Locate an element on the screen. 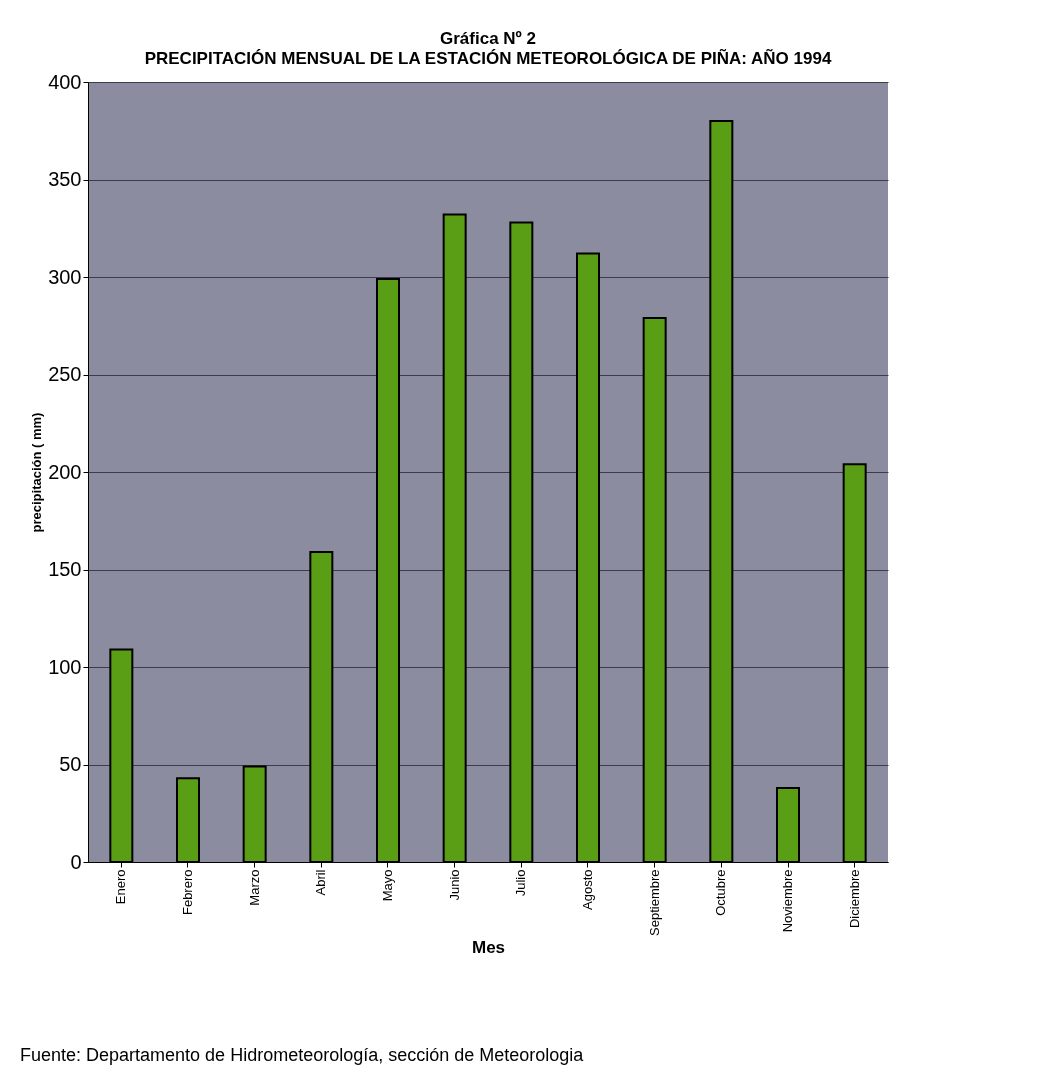  x-tick-label: Enero is located at coordinates (121, 887).